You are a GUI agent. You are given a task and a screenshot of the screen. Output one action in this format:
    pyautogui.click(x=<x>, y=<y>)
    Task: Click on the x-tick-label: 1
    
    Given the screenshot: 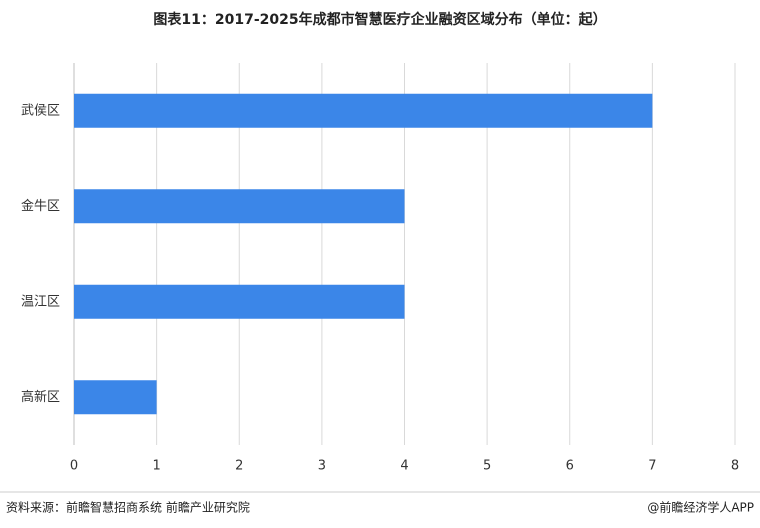 What is the action you would take?
    pyautogui.click(x=156, y=466)
    